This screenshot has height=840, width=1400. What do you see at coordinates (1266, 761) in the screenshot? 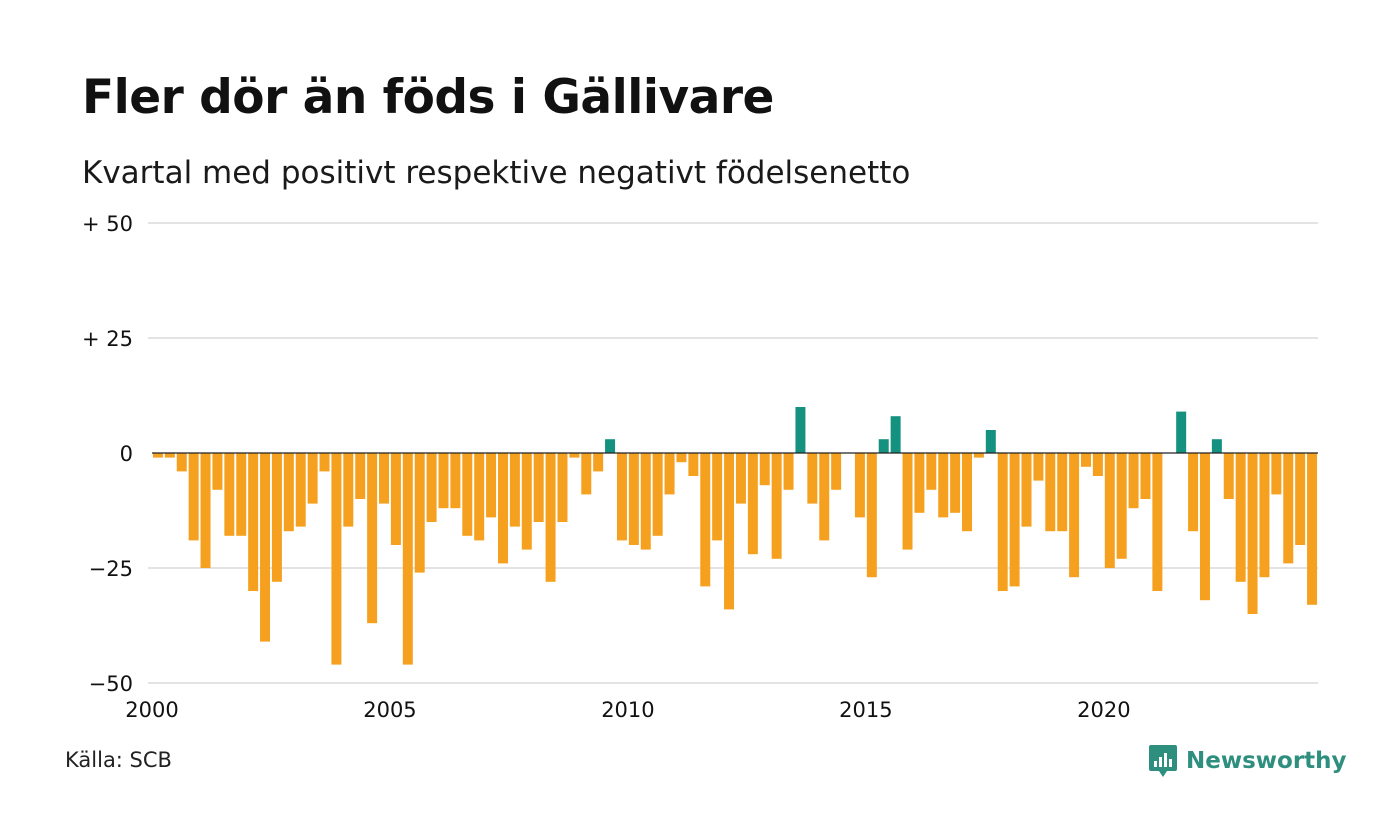
I see `brand-name: Newsworthy` at bounding box center [1266, 761].